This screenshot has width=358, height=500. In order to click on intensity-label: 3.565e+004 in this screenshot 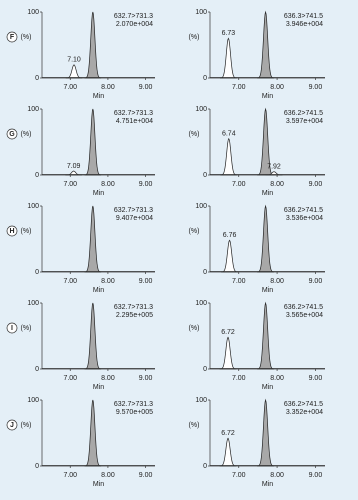, I will do `click(304, 315)`.